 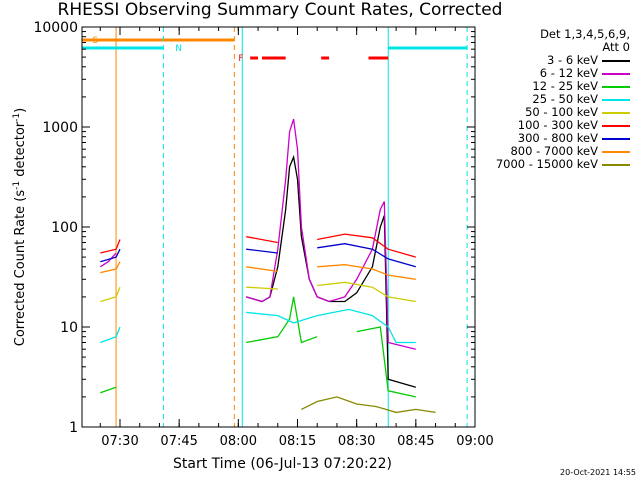 I want to click on legend-label: 25 - 50 keV, so click(x=565, y=99).